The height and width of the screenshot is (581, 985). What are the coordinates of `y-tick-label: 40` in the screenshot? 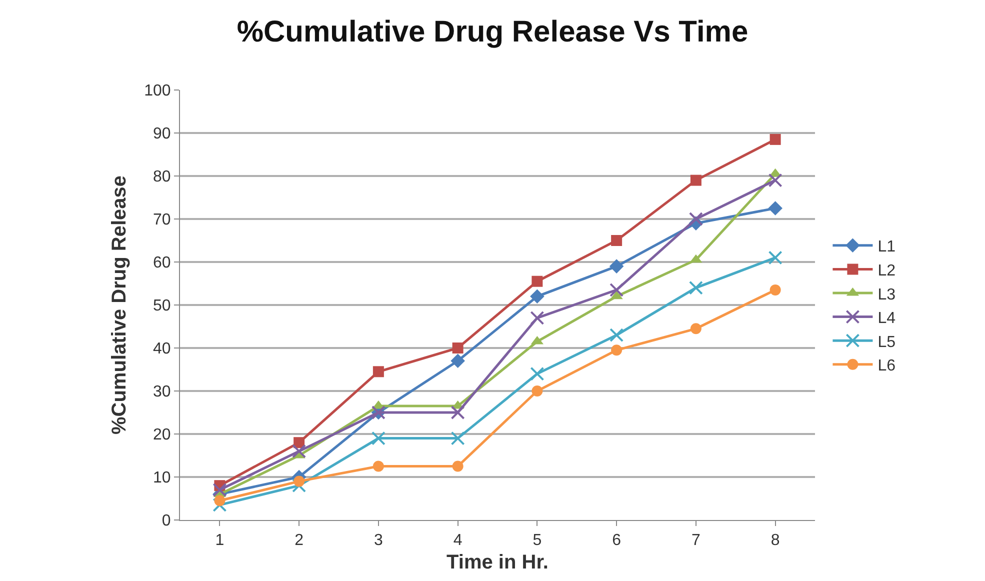 It's located at (162, 349).